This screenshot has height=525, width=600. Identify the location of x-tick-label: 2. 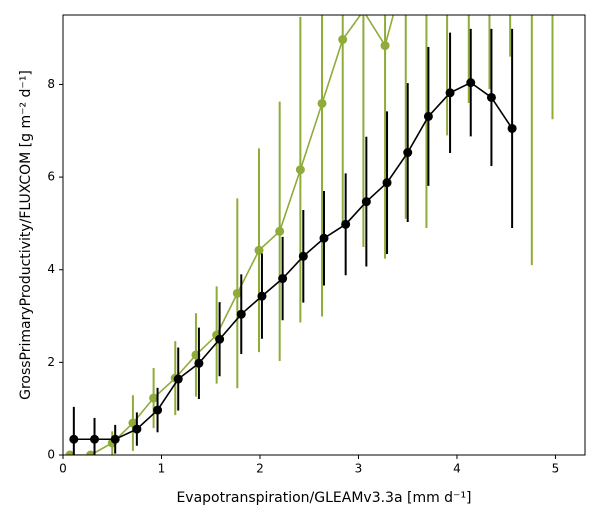
(260, 469).